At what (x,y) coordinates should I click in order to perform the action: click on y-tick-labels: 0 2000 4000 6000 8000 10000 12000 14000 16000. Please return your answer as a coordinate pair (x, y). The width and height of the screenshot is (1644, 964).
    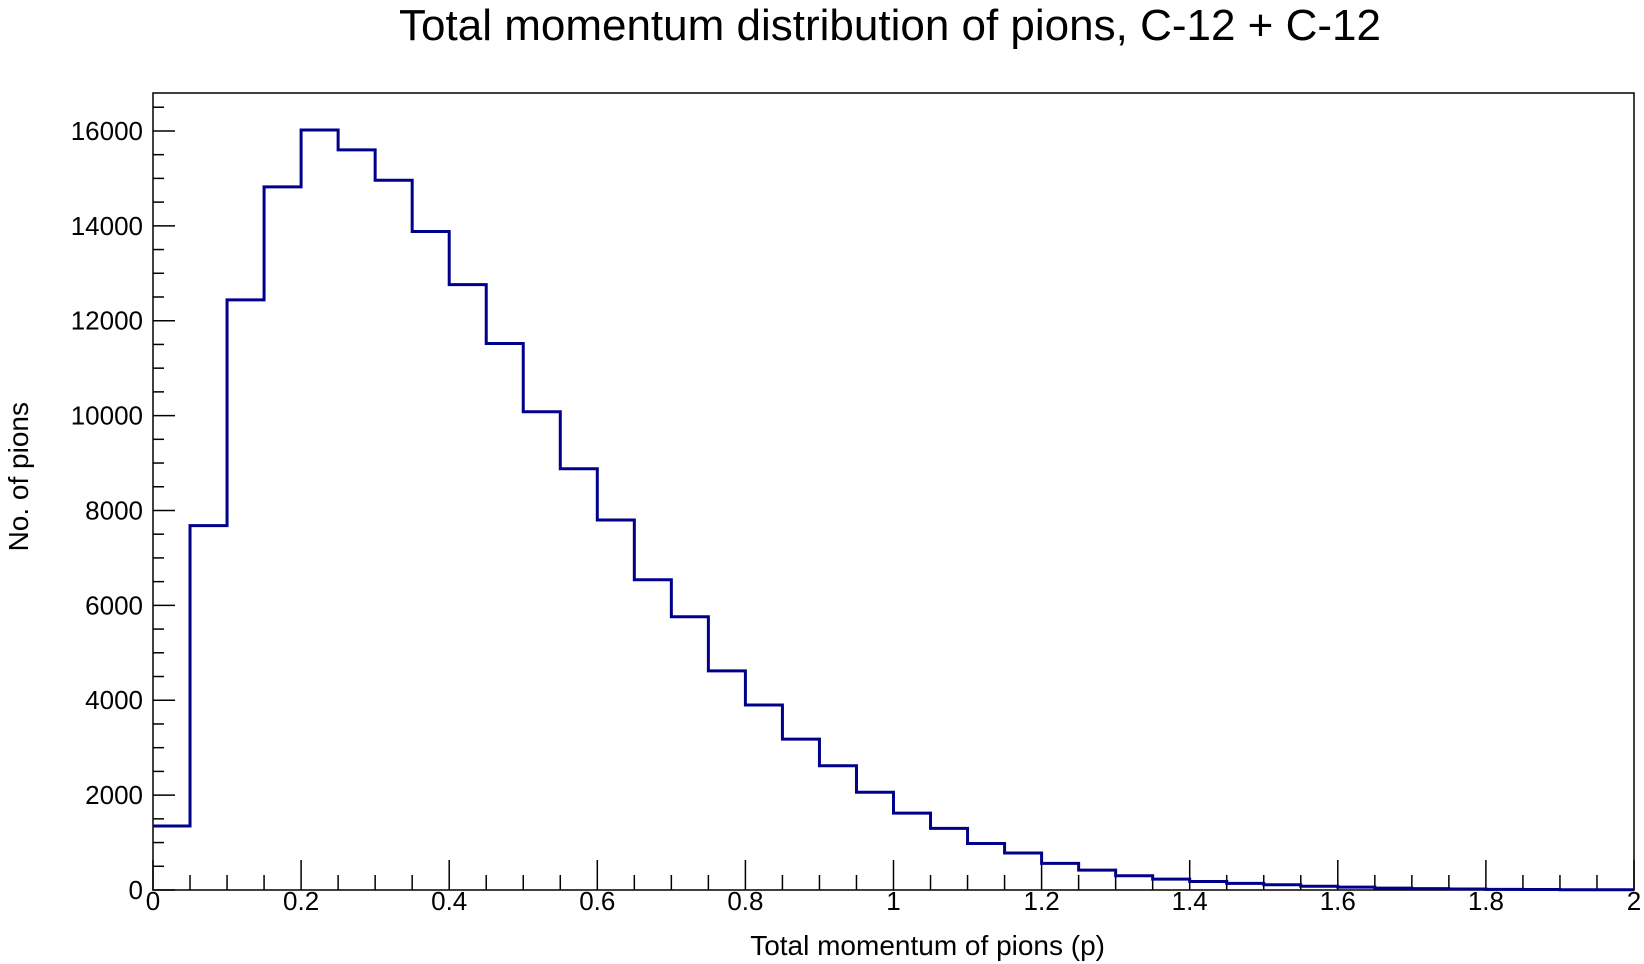
    Looking at the image, I should click on (107, 510).